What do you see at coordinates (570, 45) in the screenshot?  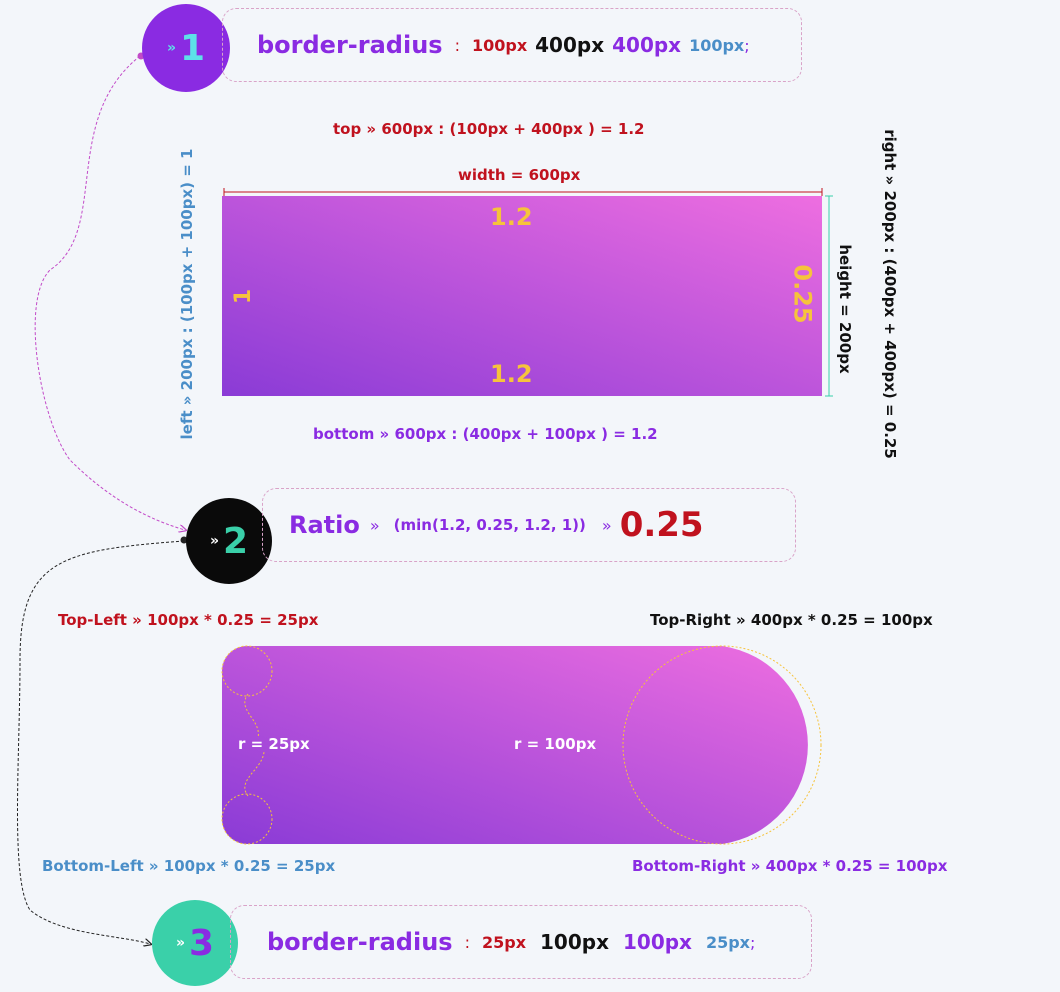 I see `radius-value-2: 400px` at bounding box center [570, 45].